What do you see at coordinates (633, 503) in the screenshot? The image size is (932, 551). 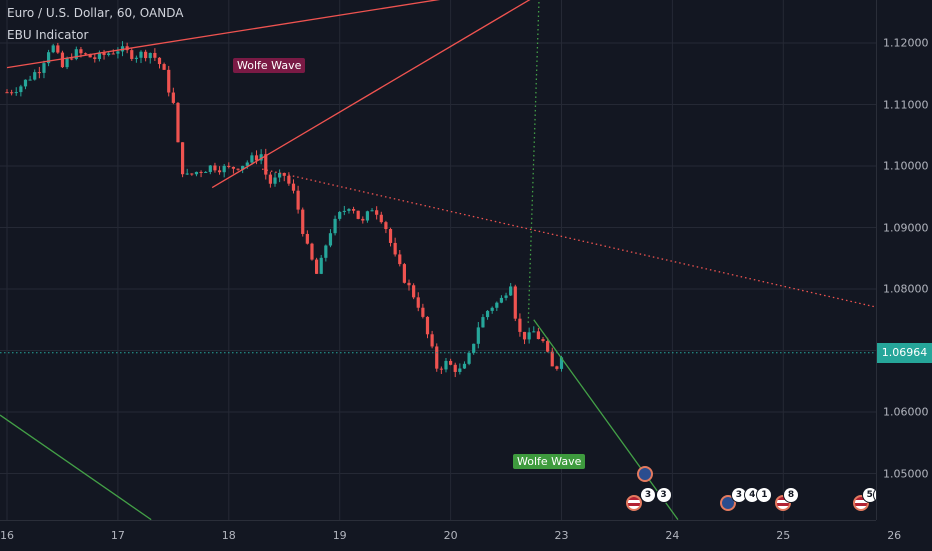 I see `us-flag-icon` at bounding box center [633, 503].